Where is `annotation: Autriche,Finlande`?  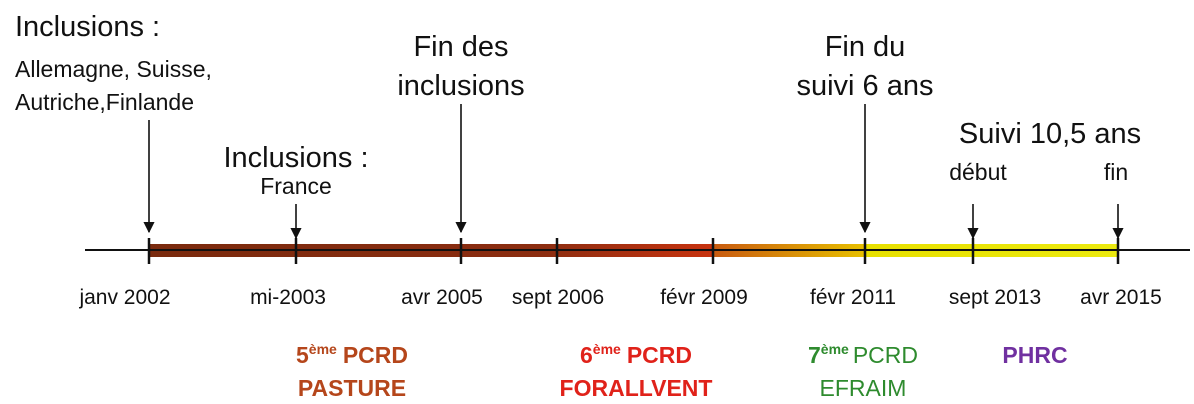 annotation: Autriche,Finlande is located at coordinates (104, 102).